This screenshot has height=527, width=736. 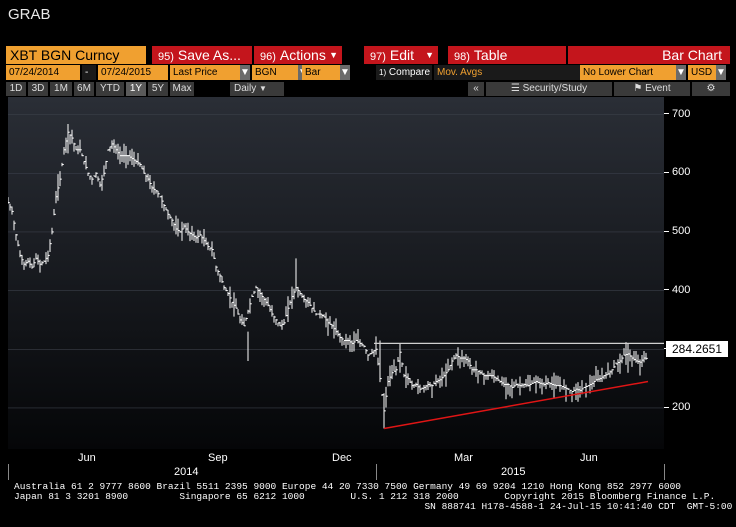 What do you see at coordinates (268, 57) in the screenshot?
I see `actions-num: 96)` at bounding box center [268, 57].